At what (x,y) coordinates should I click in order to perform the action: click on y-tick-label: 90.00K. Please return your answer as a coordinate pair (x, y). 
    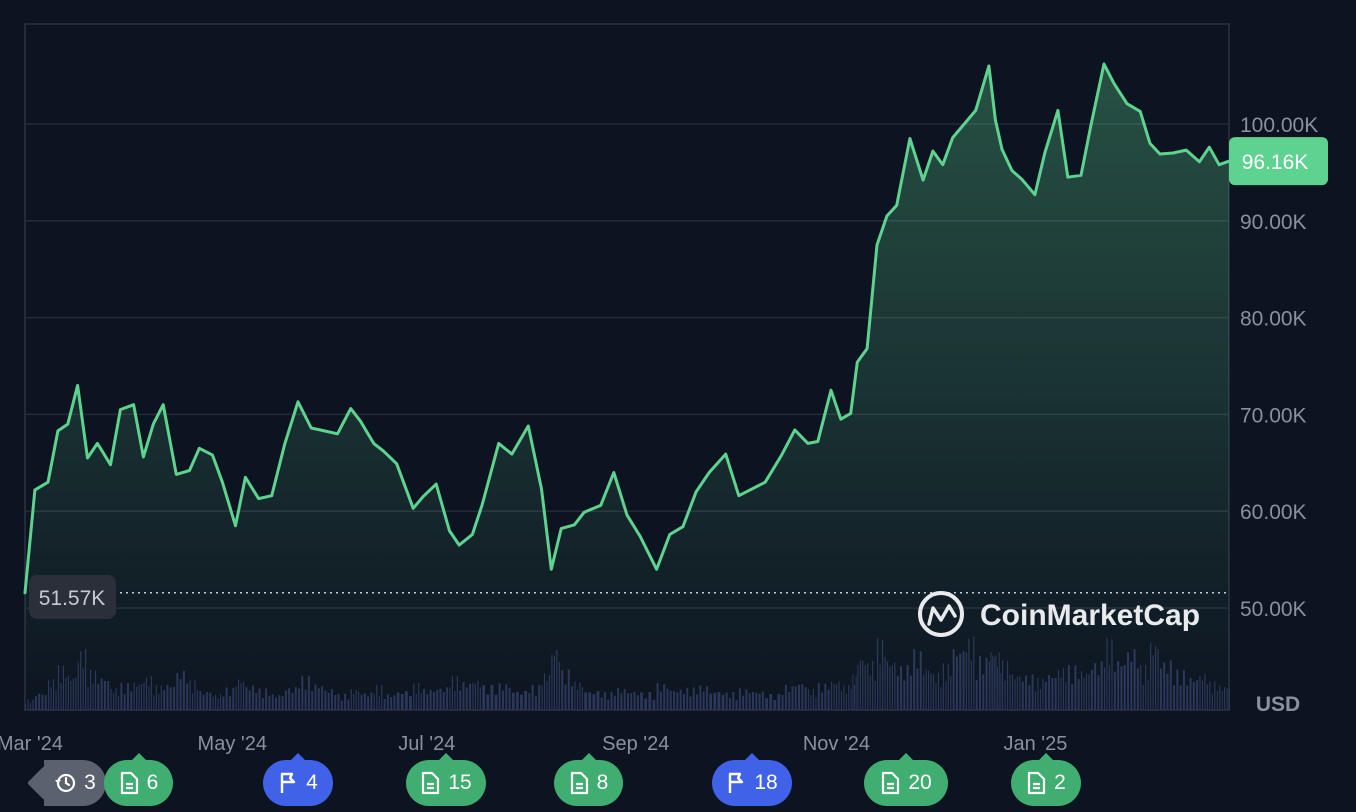
    Looking at the image, I should click on (1273, 222).